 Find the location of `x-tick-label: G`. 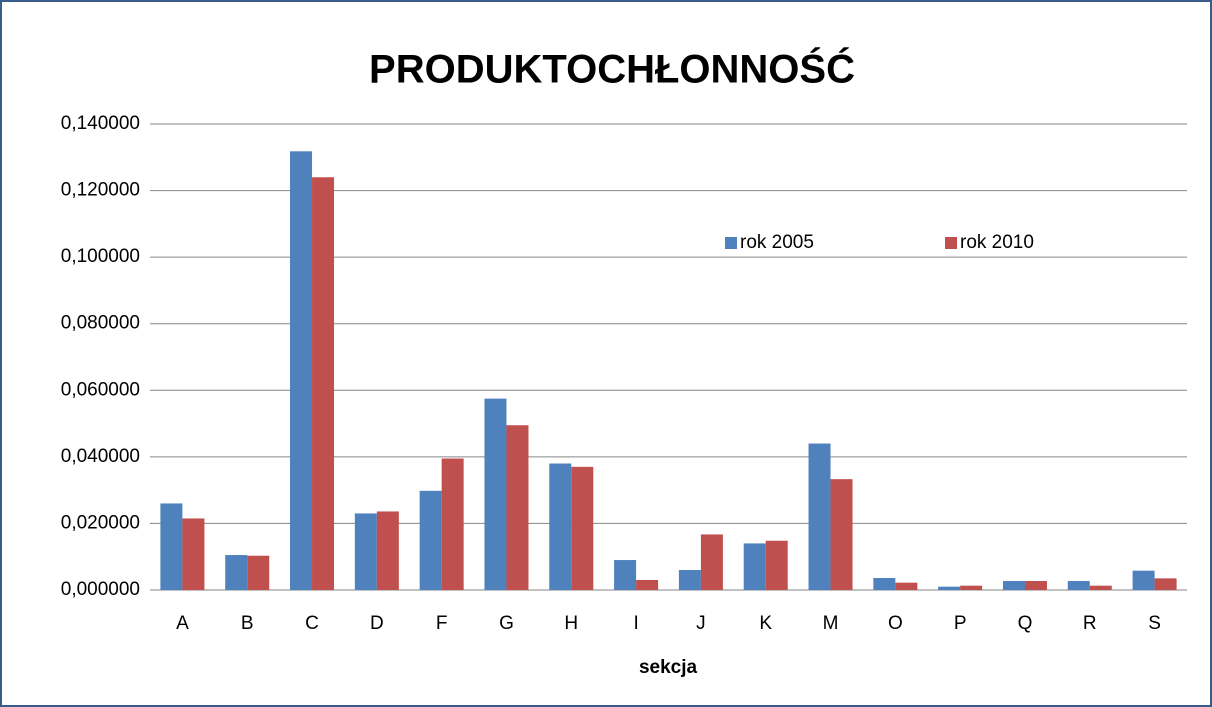

x-tick-label: G is located at coordinates (506, 623).